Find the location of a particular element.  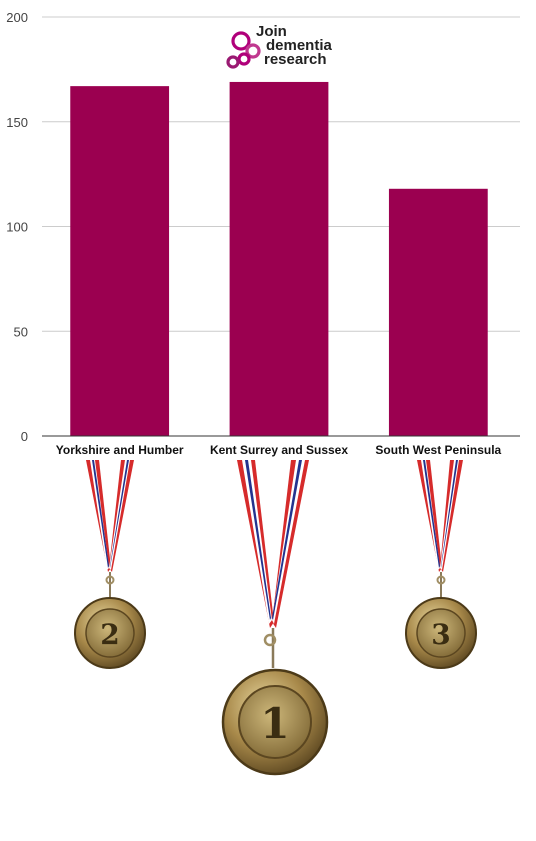

medal-1-number: 1 is located at coordinates (274, 723).